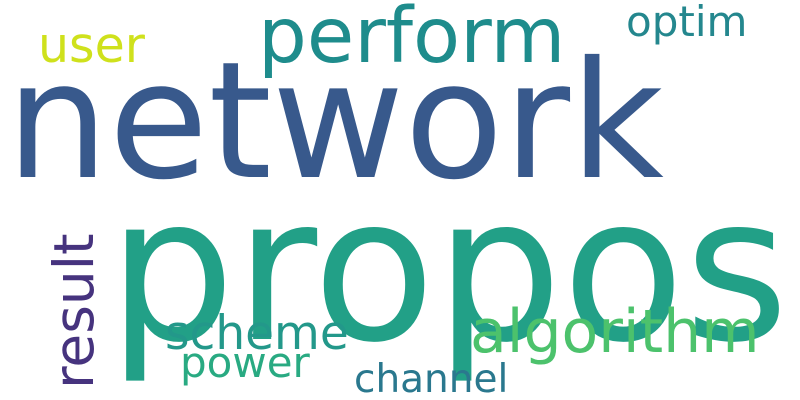  Describe the element at coordinates (245, 362) in the screenshot. I see `word-power: power` at that location.